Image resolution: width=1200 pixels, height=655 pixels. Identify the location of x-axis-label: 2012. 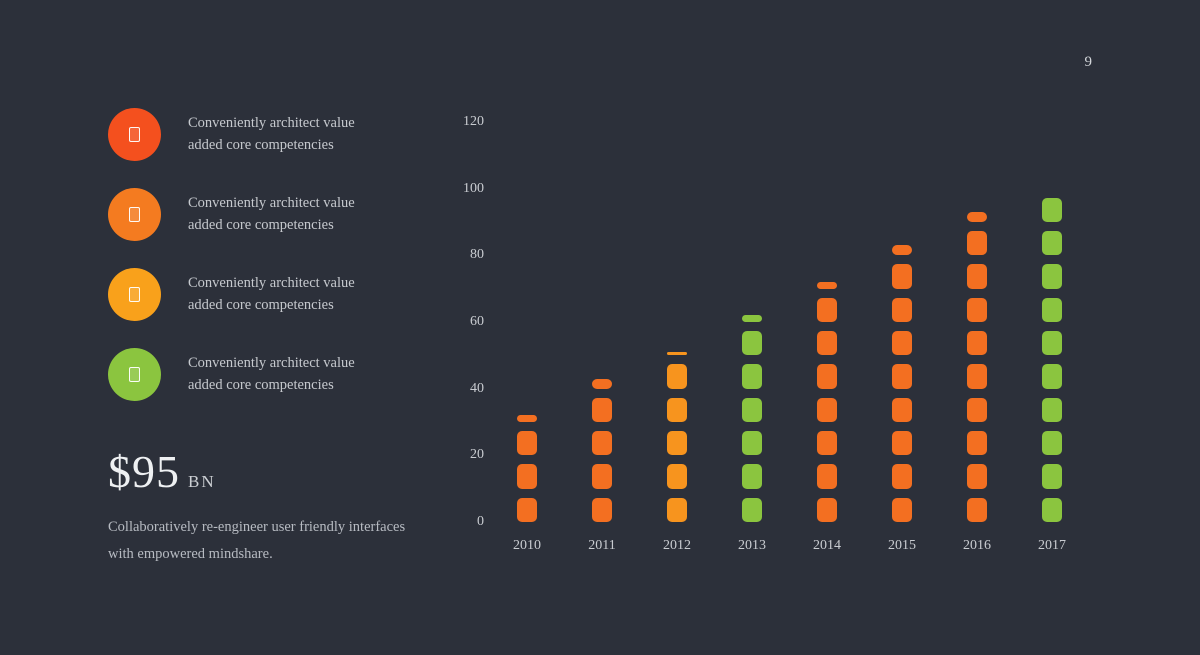
(677, 545).